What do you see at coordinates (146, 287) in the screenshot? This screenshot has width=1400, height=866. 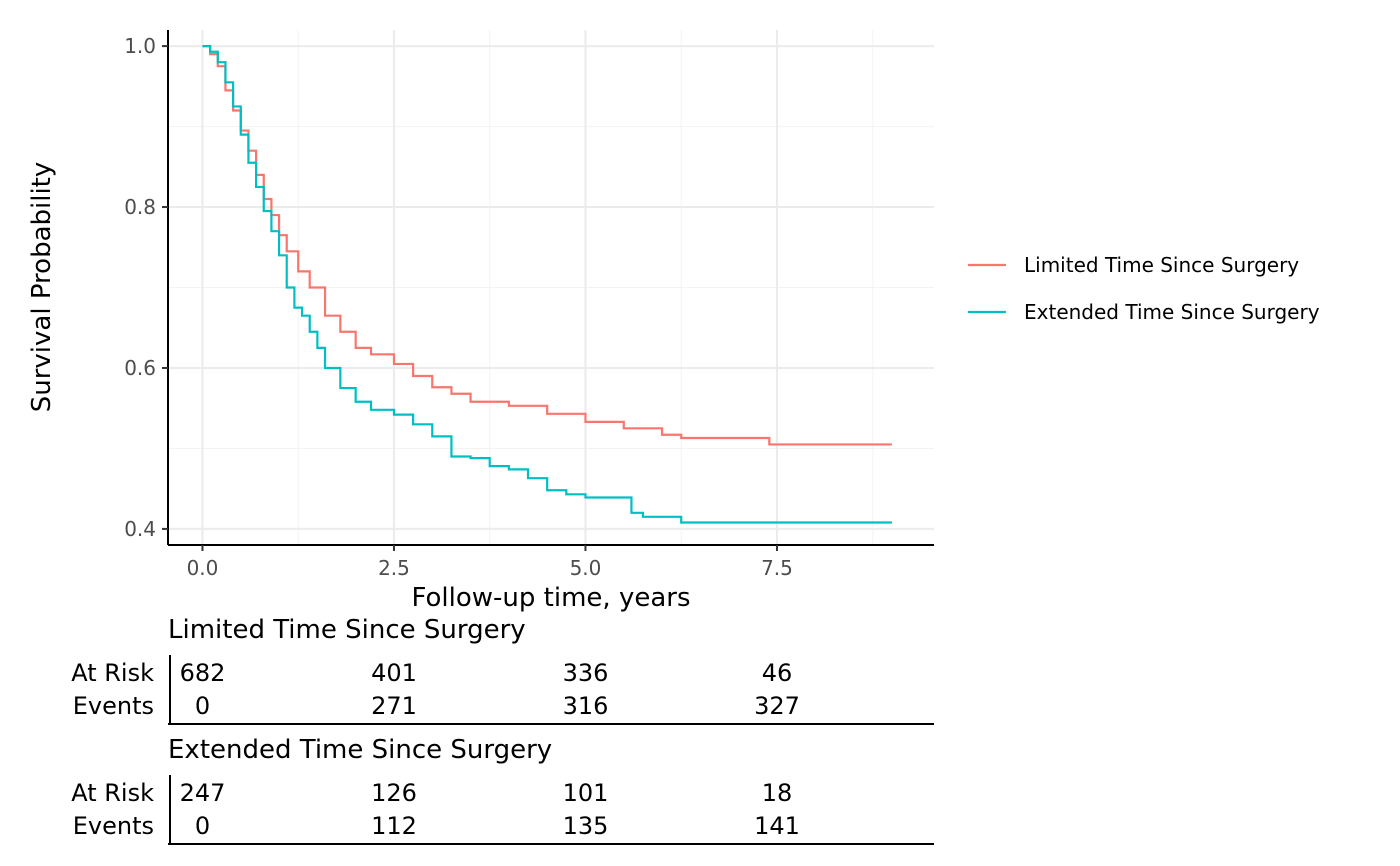 I see `y-ticks: 0.4 0.6 0.8 1.0` at bounding box center [146, 287].